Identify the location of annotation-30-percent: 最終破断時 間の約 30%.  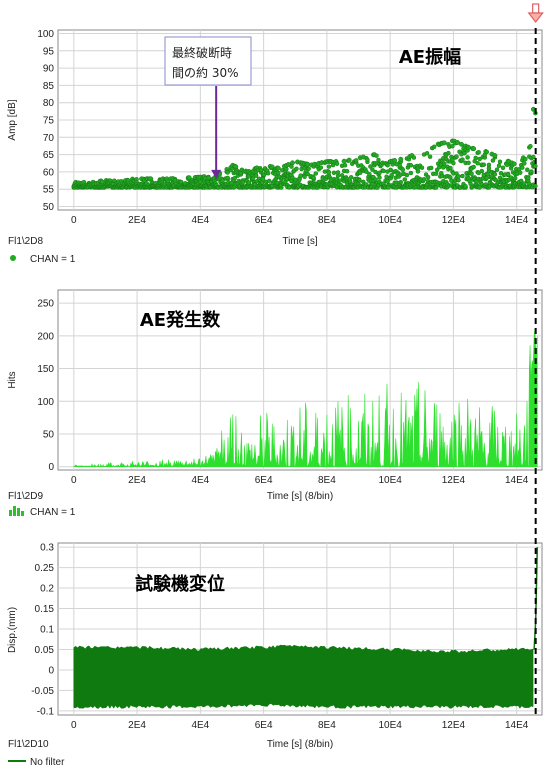
(208, 107).